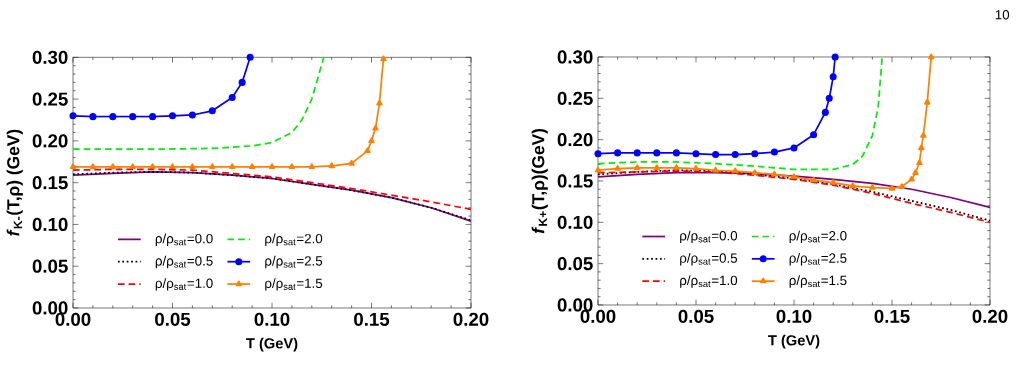  What do you see at coordinates (173, 319) in the screenshot?
I see `x-tick-label: 0.05` at bounding box center [173, 319].